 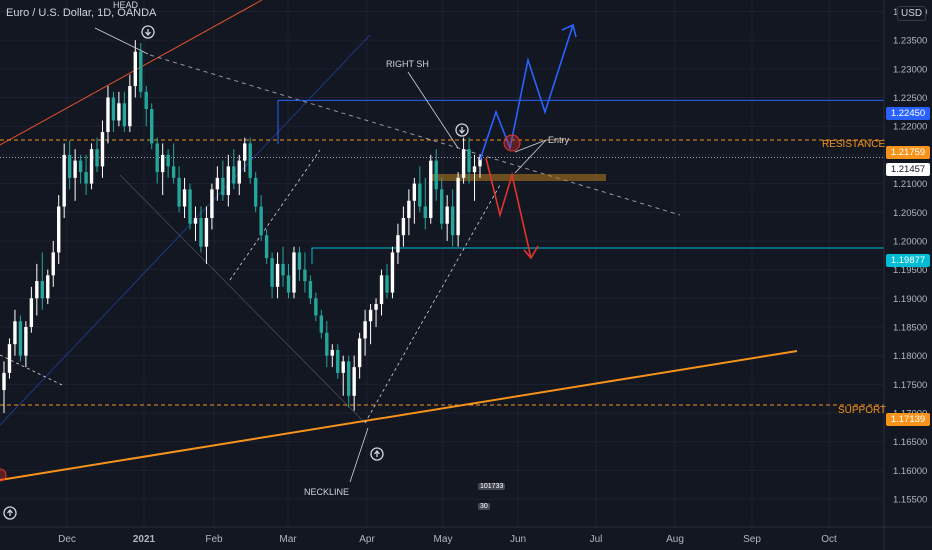 What do you see at coordinates (466, 535) in the screenshot?
I see `time-axis: Dec 2021 Feb Mar Apr May Jun Jul Aug Sep Oct` at bounding box center [466, 535].